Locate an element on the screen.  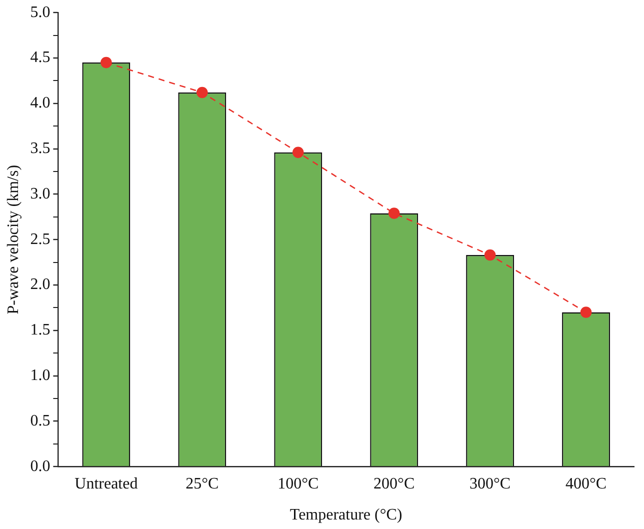
x-tick-label: 25°C is located at coordinates (202, 483).